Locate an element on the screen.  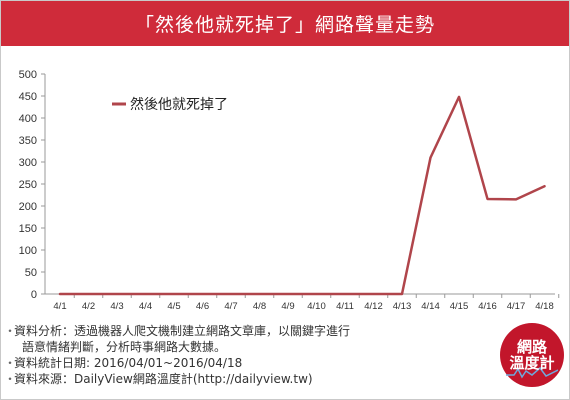
x-tick-label: 4/1 is located at coordinates (59, 306).